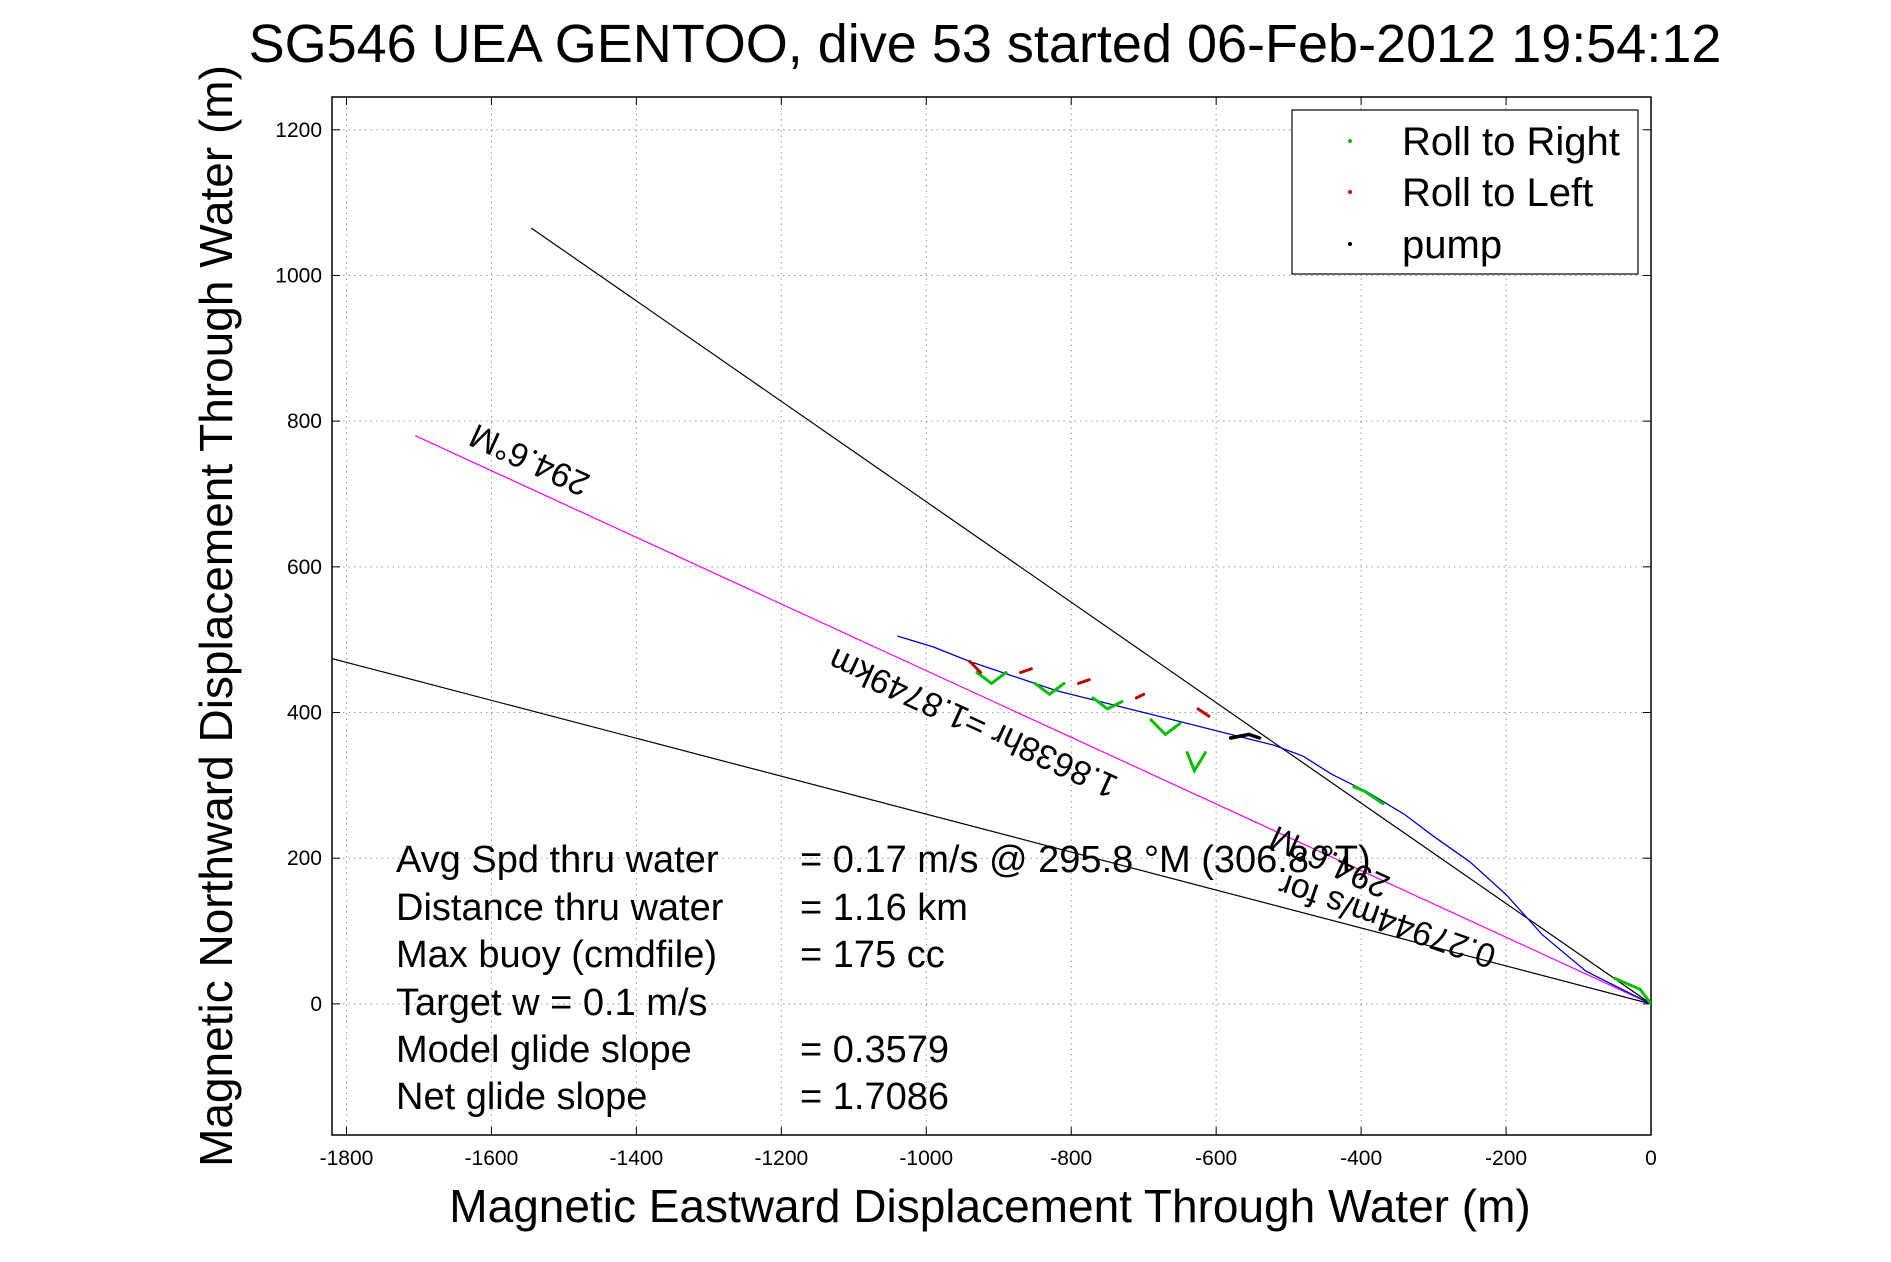 Image resolution: width=1891 pixels, height=1262 pixels. Describe the element at coordinates (874, 1050) in the screenshot. I see `annotation-value: = 0.3579` at that location.